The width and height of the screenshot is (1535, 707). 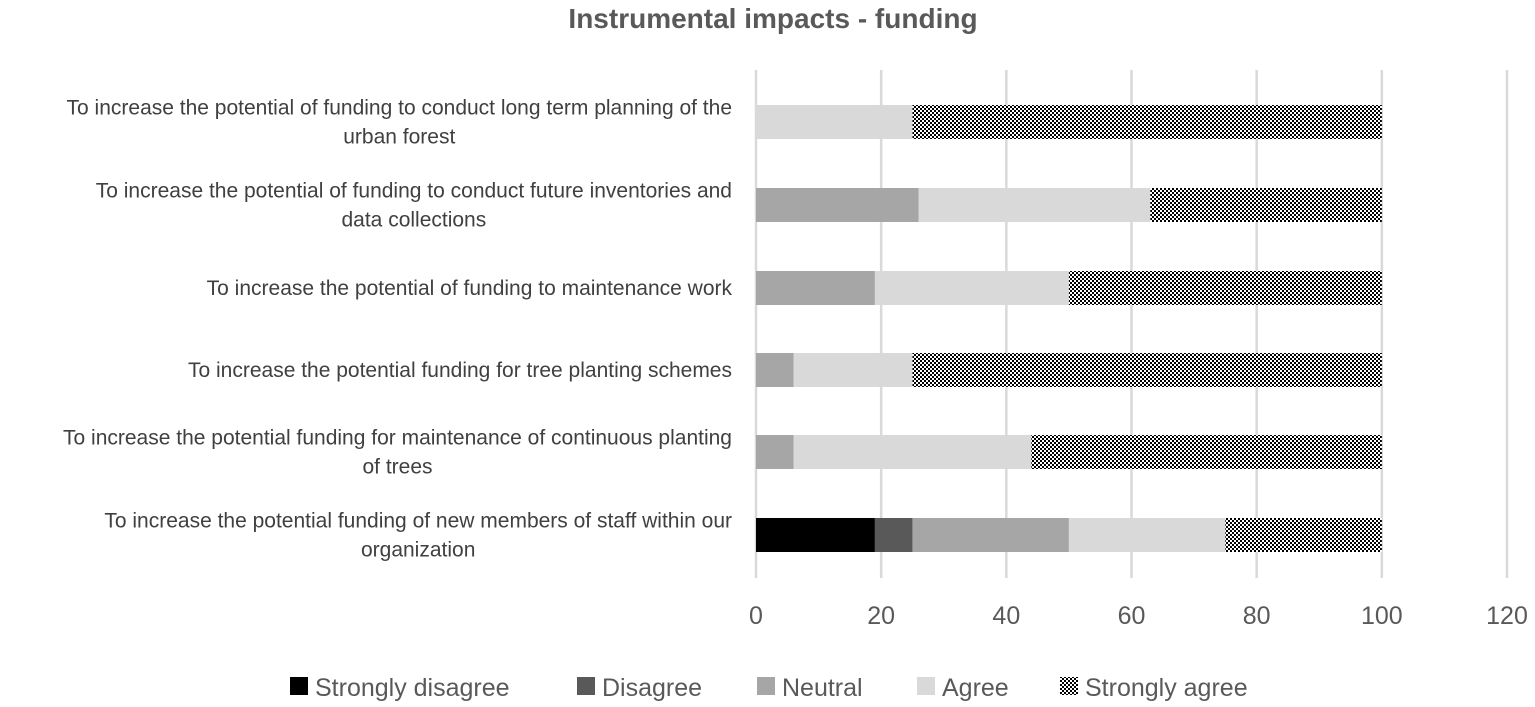 What do you see at coordinates (1382, 616) in the screenshot?
I see `x-tick-label: 100` at bounding box center [1382, 616].